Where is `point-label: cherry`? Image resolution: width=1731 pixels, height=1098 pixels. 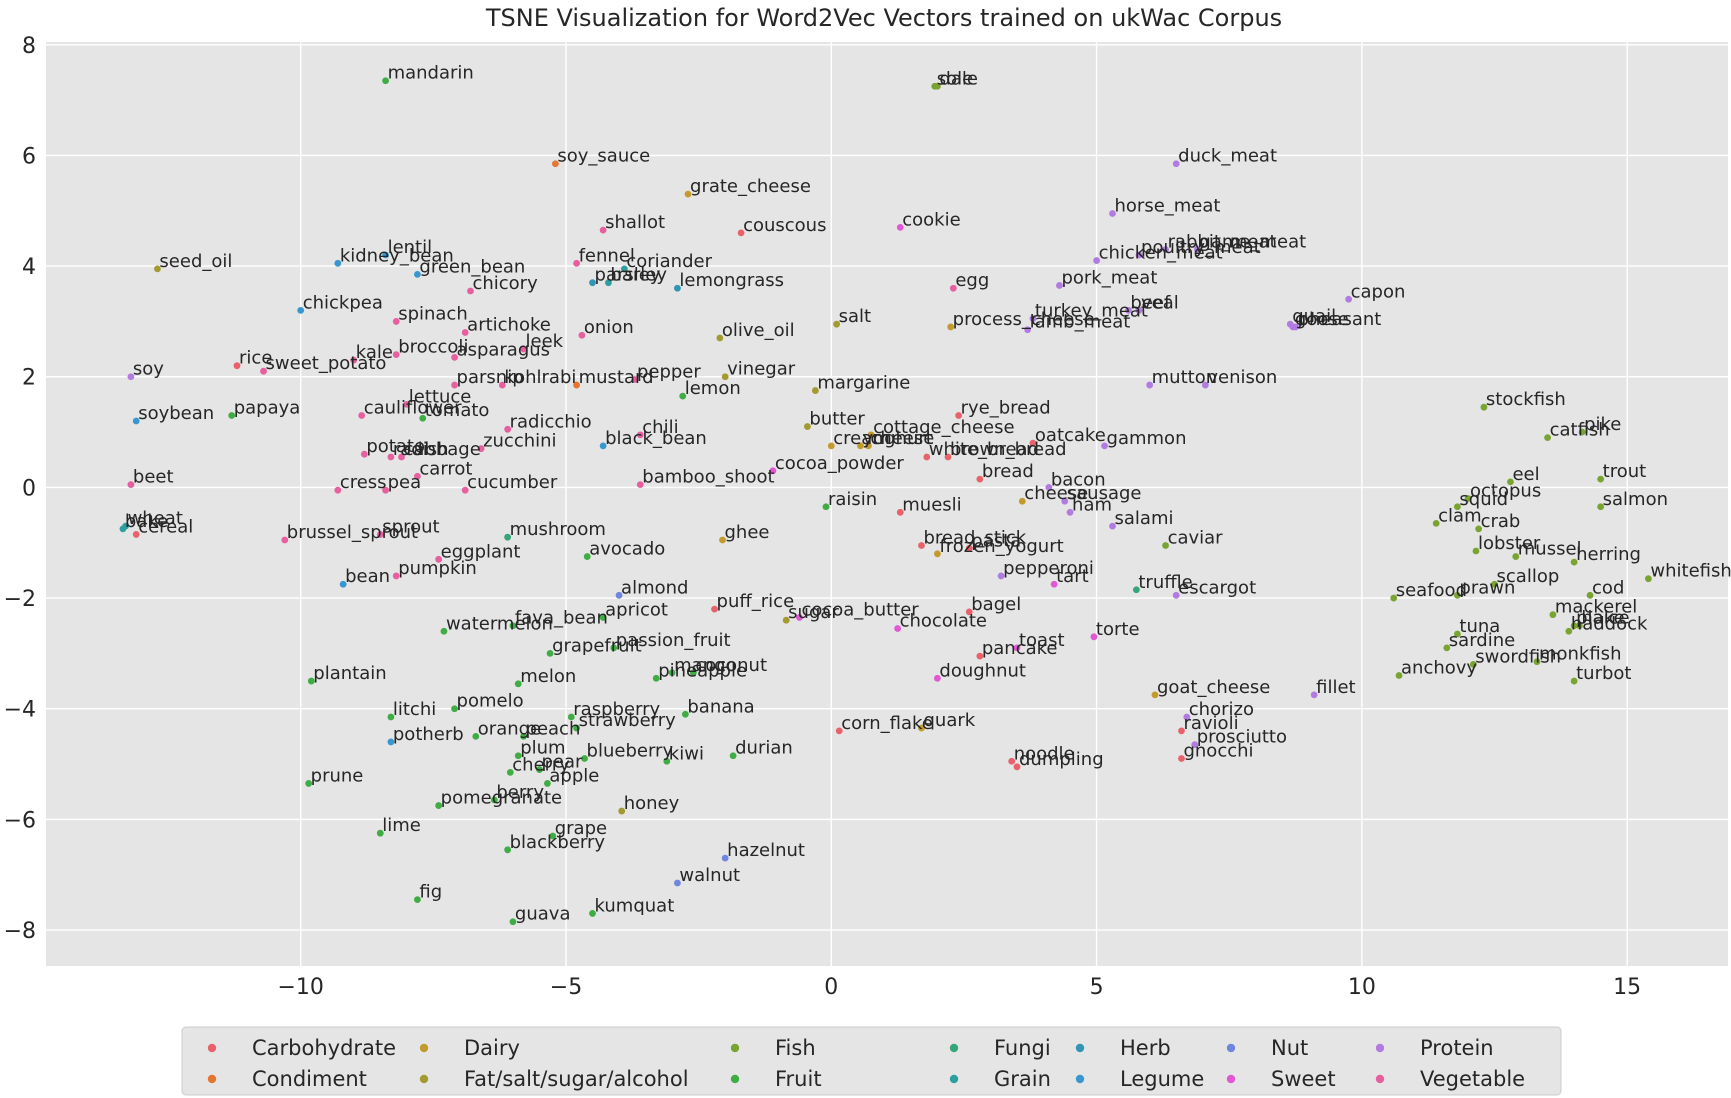
point-label: cherry is located at coordinates (541, 764).